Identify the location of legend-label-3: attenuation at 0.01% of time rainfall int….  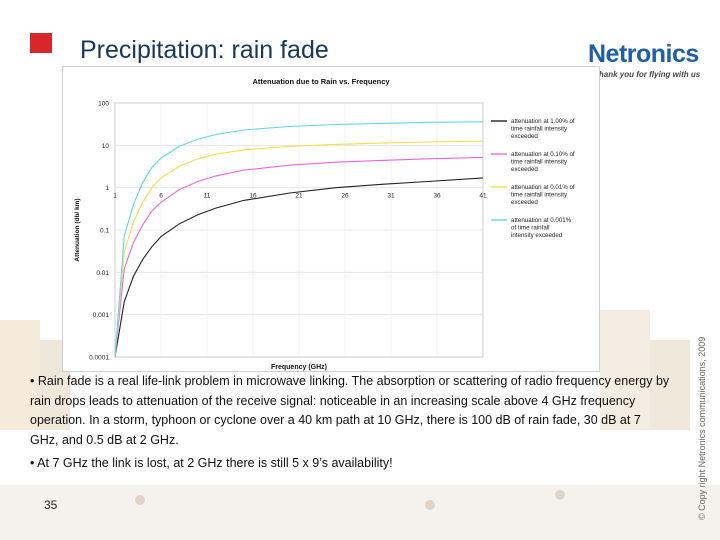
(543, 195).